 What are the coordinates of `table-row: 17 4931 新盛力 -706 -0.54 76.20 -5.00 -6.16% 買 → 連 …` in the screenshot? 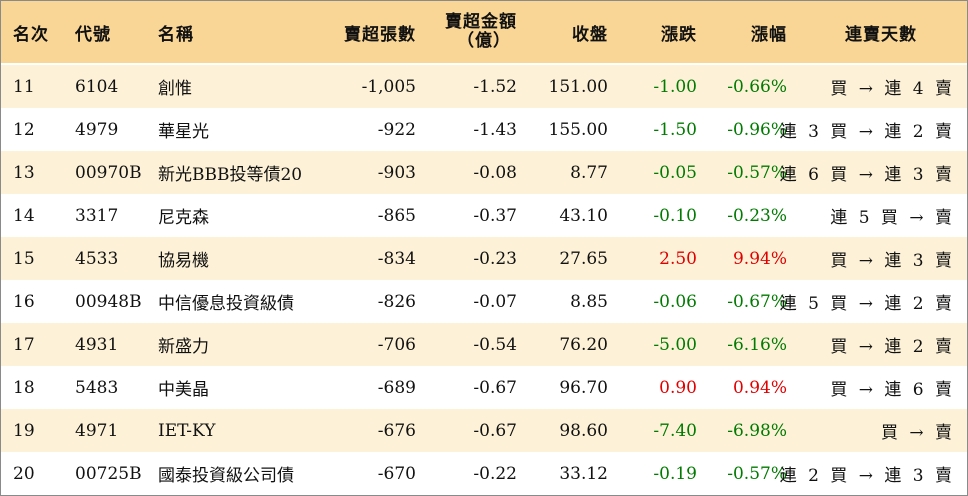 It's located at (484, 344).